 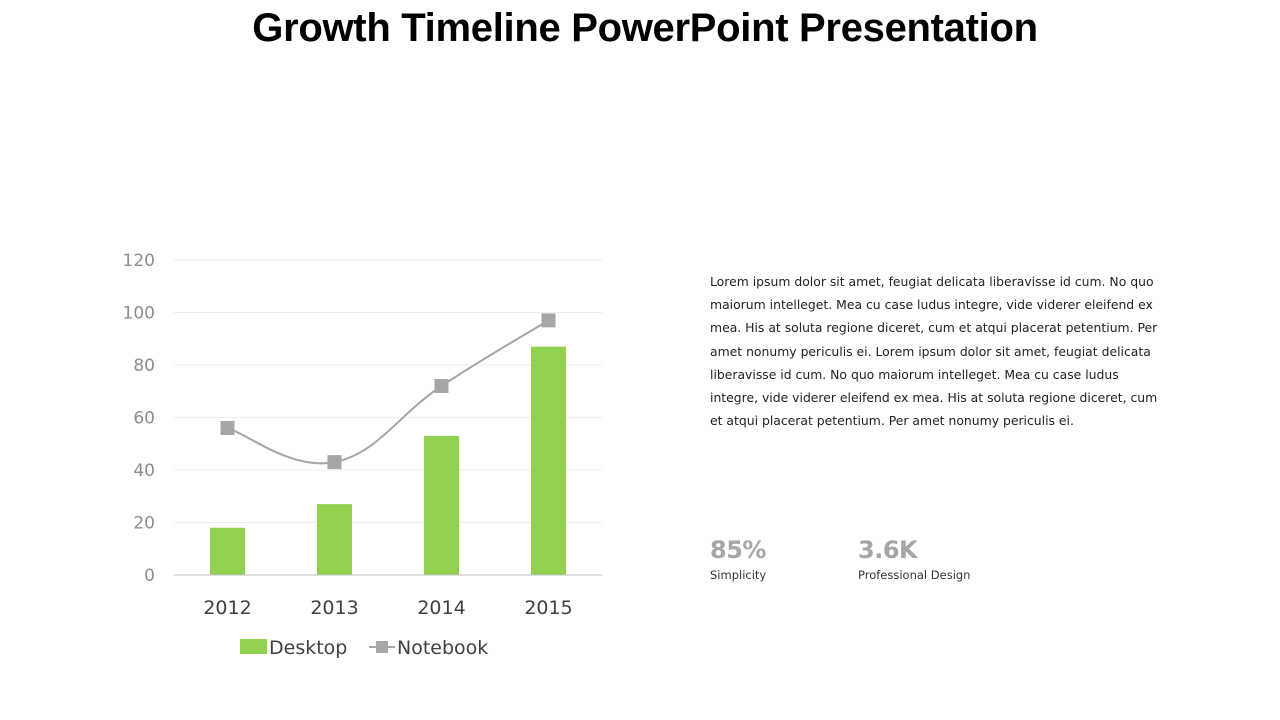 I want to click on y-tick-label: 100, so click(x=139, y=314).